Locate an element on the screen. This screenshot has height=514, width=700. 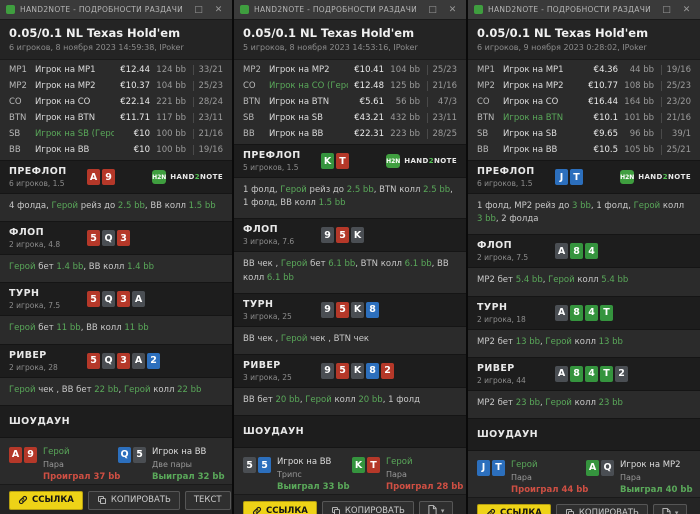
link-button-label: ССЫЛКА is located at coordinates (287, 509).